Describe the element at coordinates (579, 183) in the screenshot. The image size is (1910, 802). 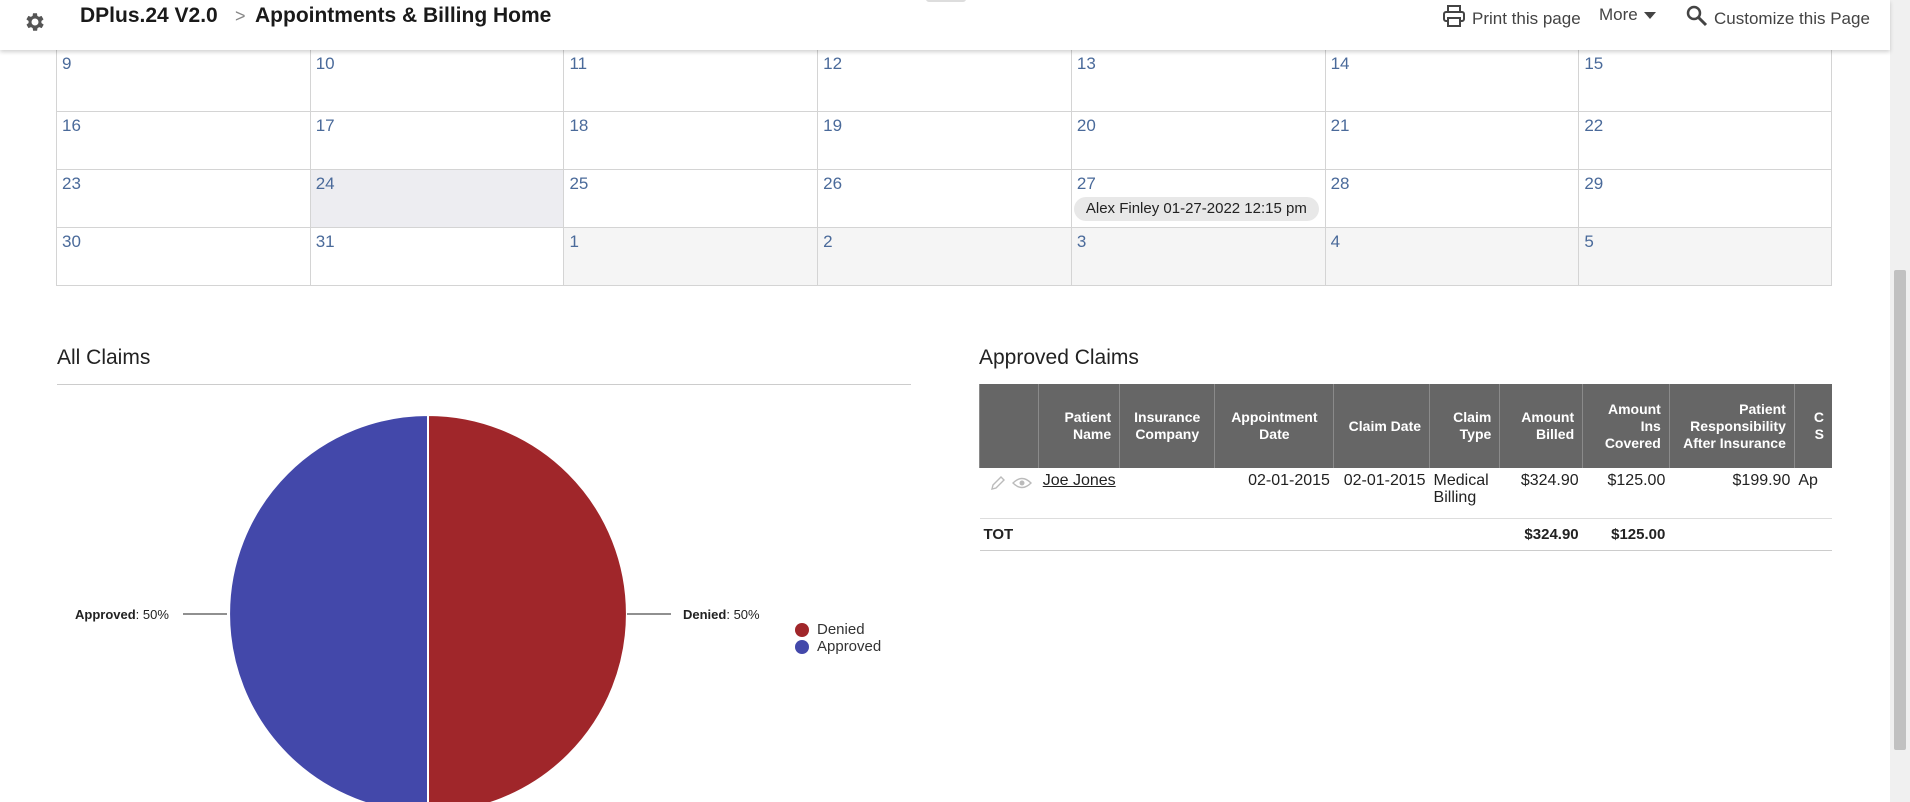
I see `day-number: 25` at that location.